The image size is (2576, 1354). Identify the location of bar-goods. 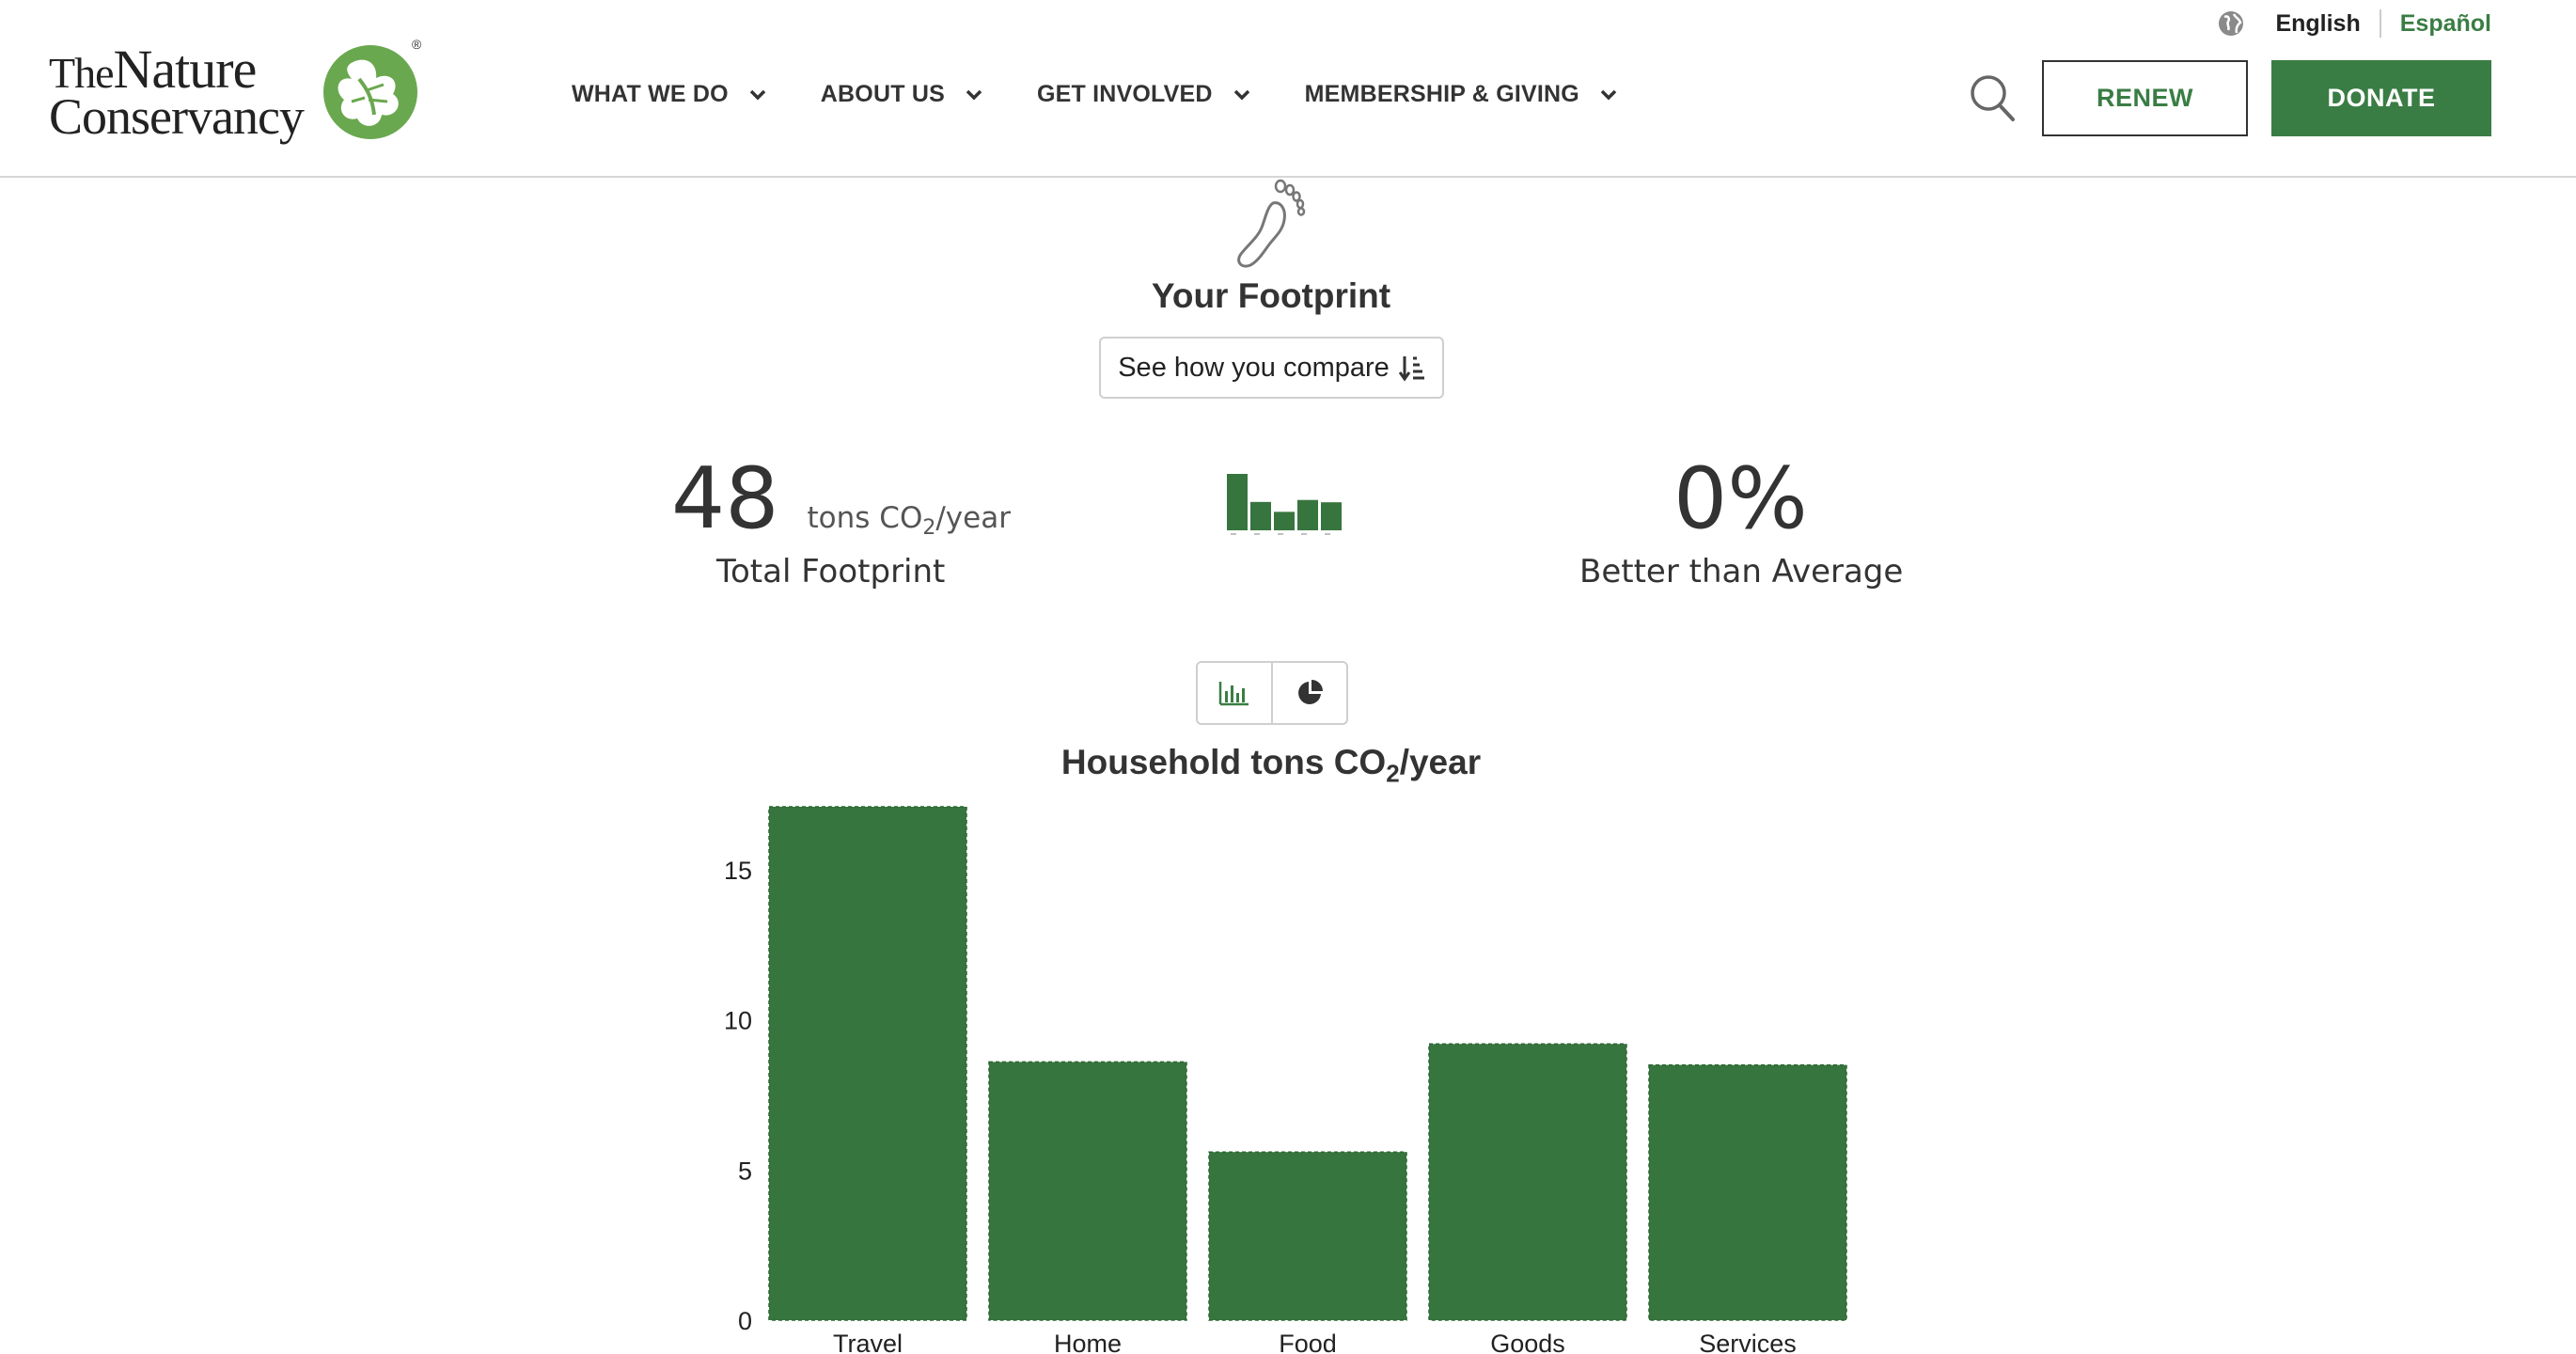
(1527, 1182).